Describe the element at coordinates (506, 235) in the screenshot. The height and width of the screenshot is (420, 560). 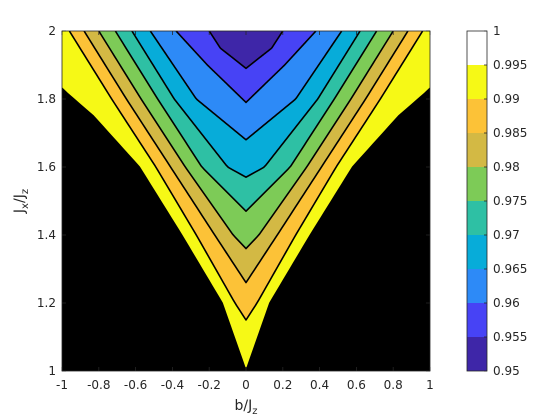
I see `colorbar-tick-label: 0.97` at that location.